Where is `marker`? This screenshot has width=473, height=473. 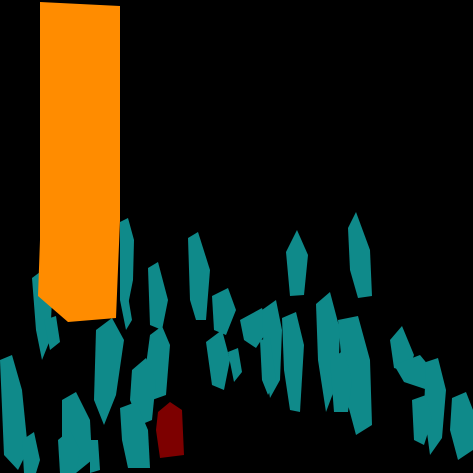 marker is located at coordinates (170, 430).